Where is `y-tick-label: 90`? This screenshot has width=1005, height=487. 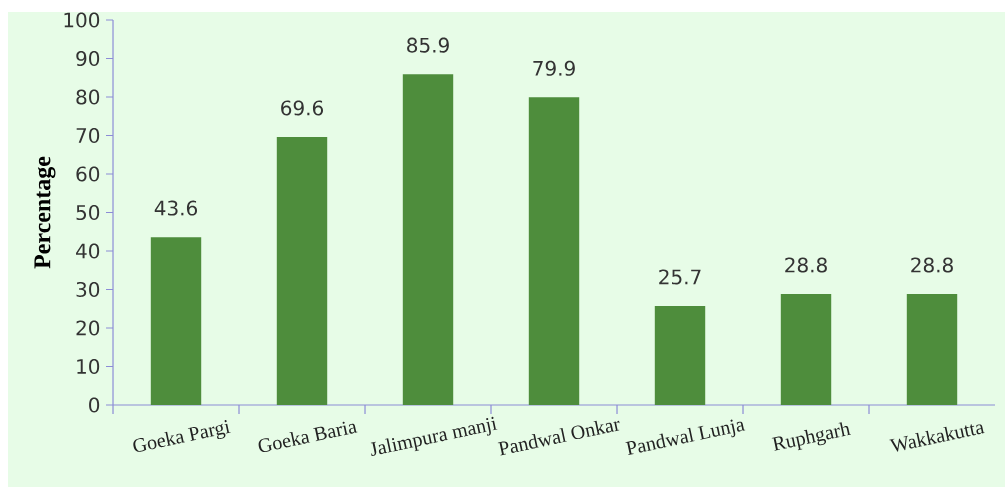
y-tick-label: 90 is located at coordinates (88, 58).